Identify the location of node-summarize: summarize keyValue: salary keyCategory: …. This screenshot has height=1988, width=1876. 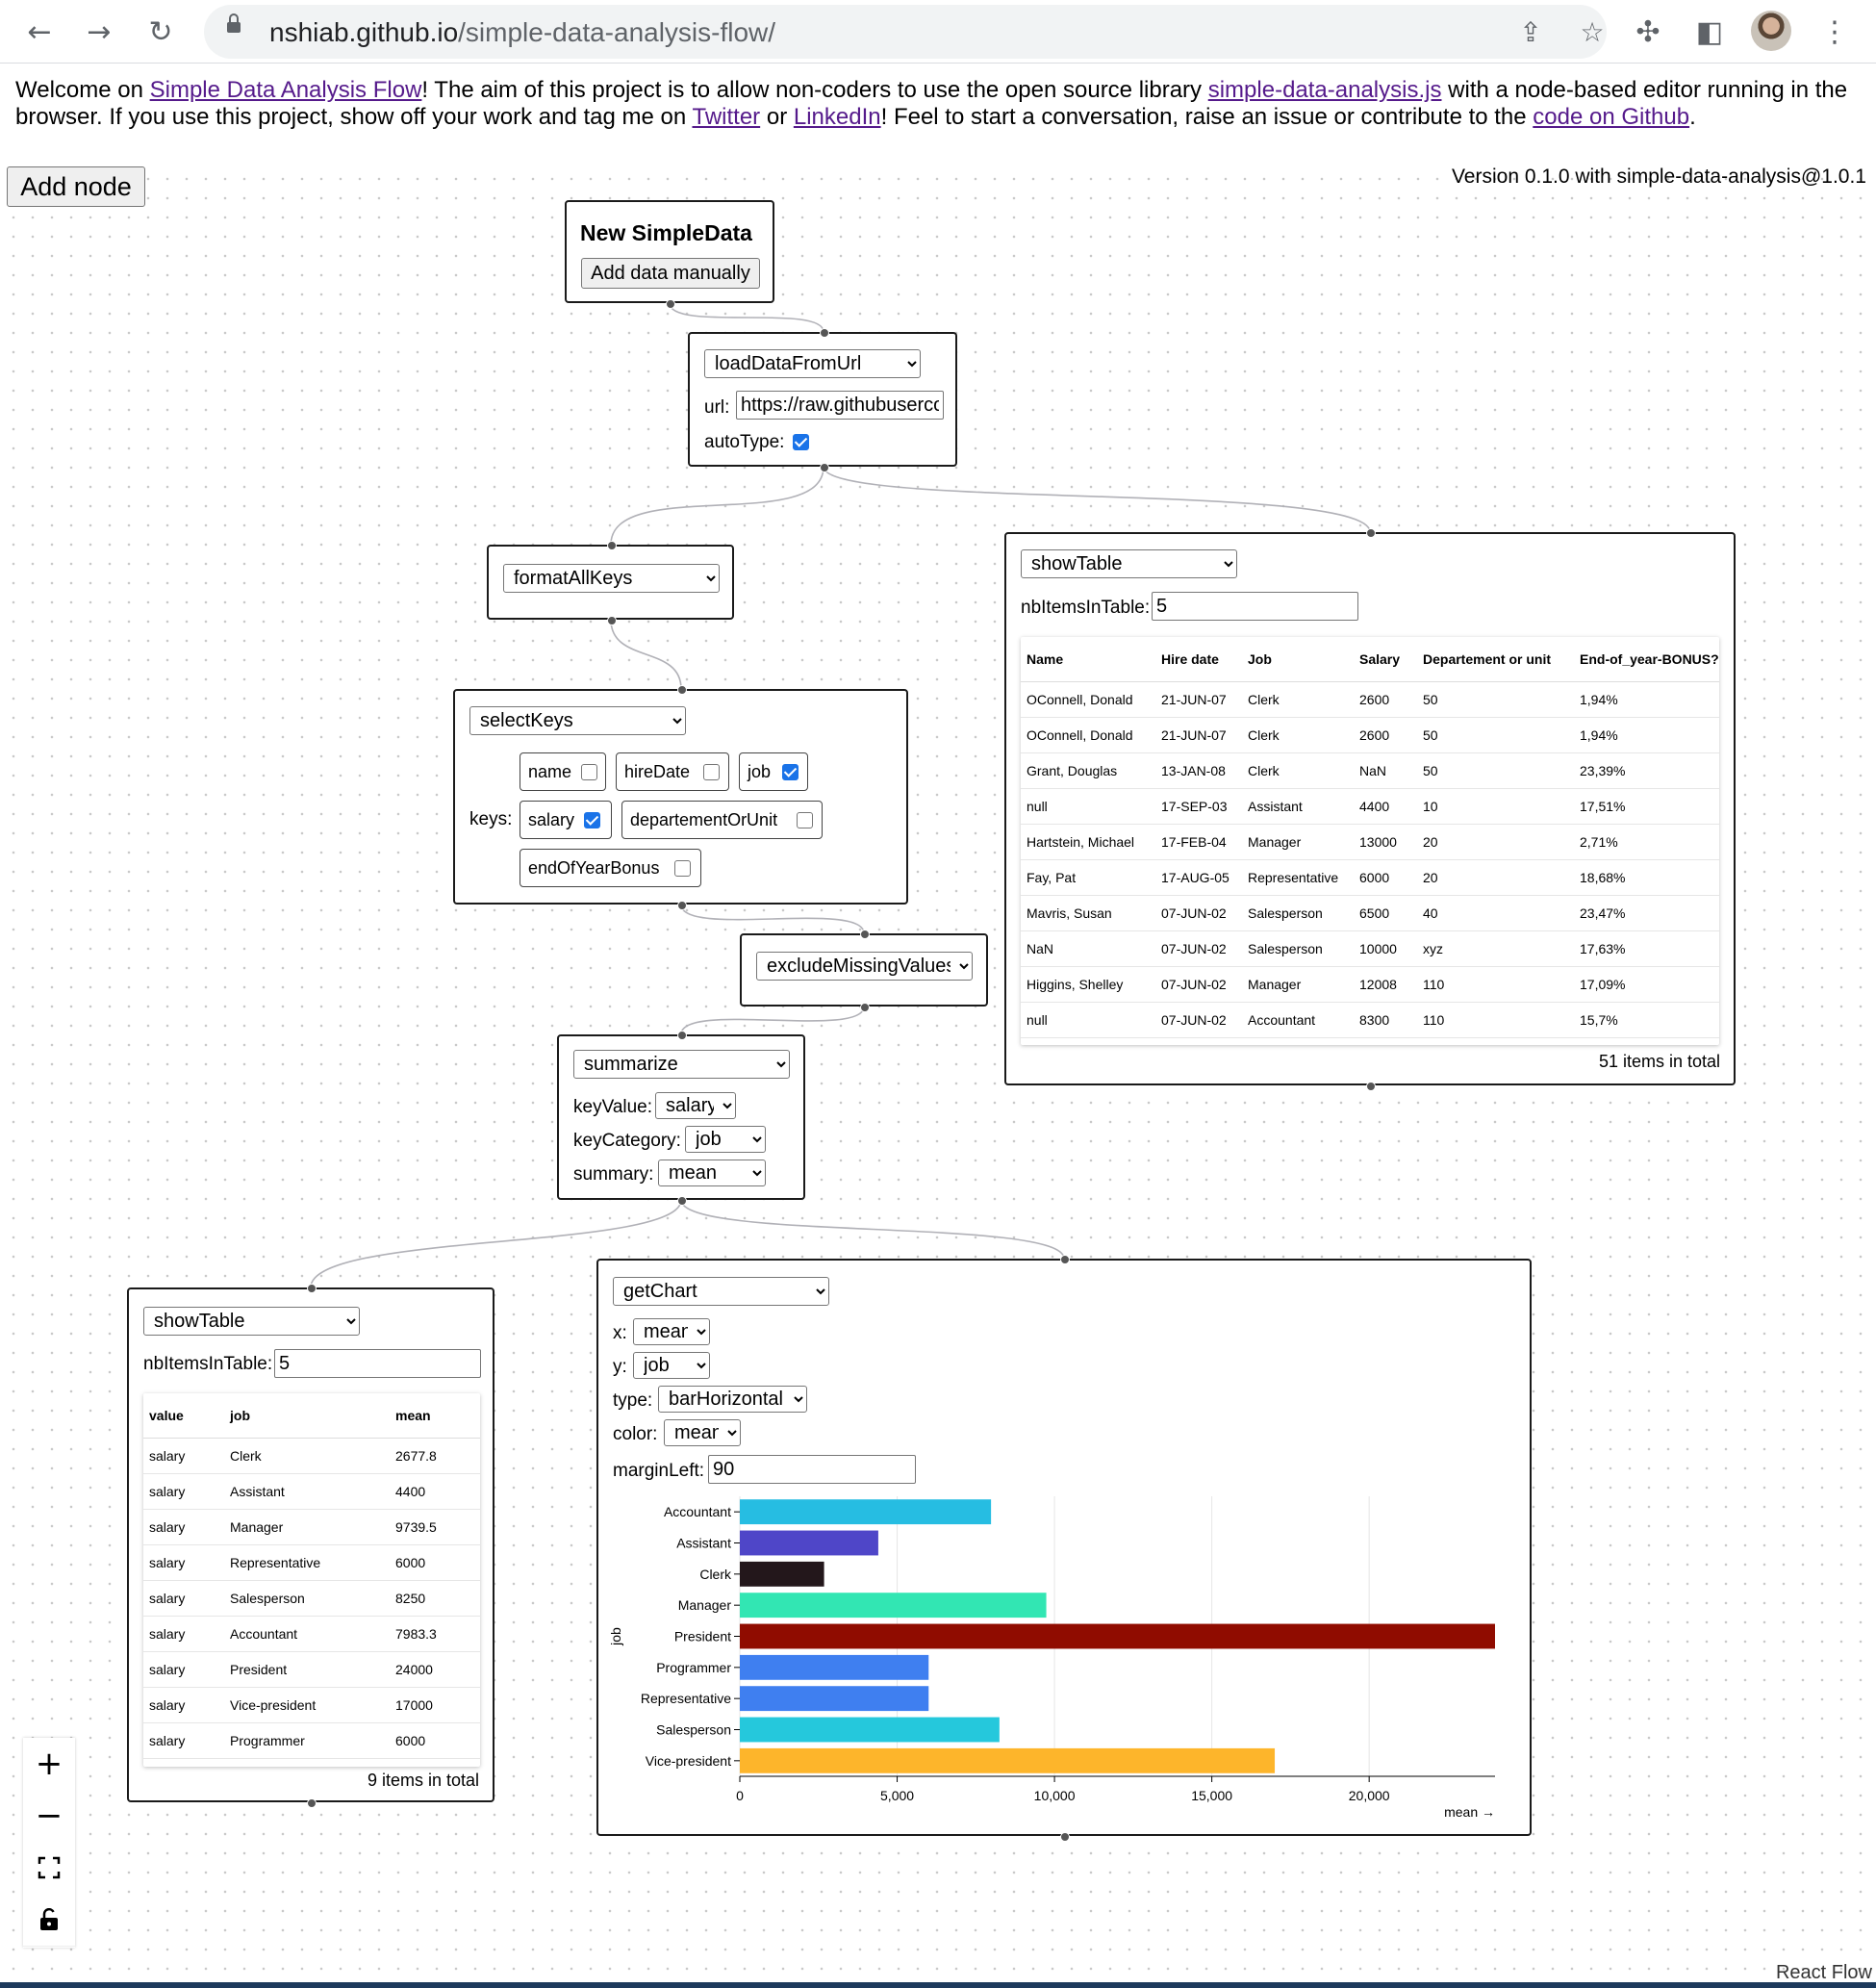
(681, 1117).